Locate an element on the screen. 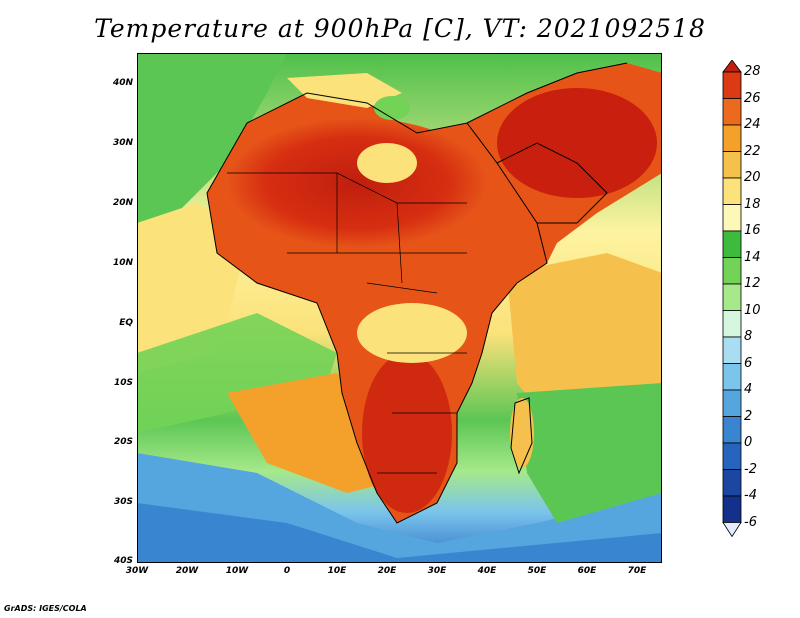 The image size is (800, 618). indian-ocean-green is located at coordinates (589, 453).